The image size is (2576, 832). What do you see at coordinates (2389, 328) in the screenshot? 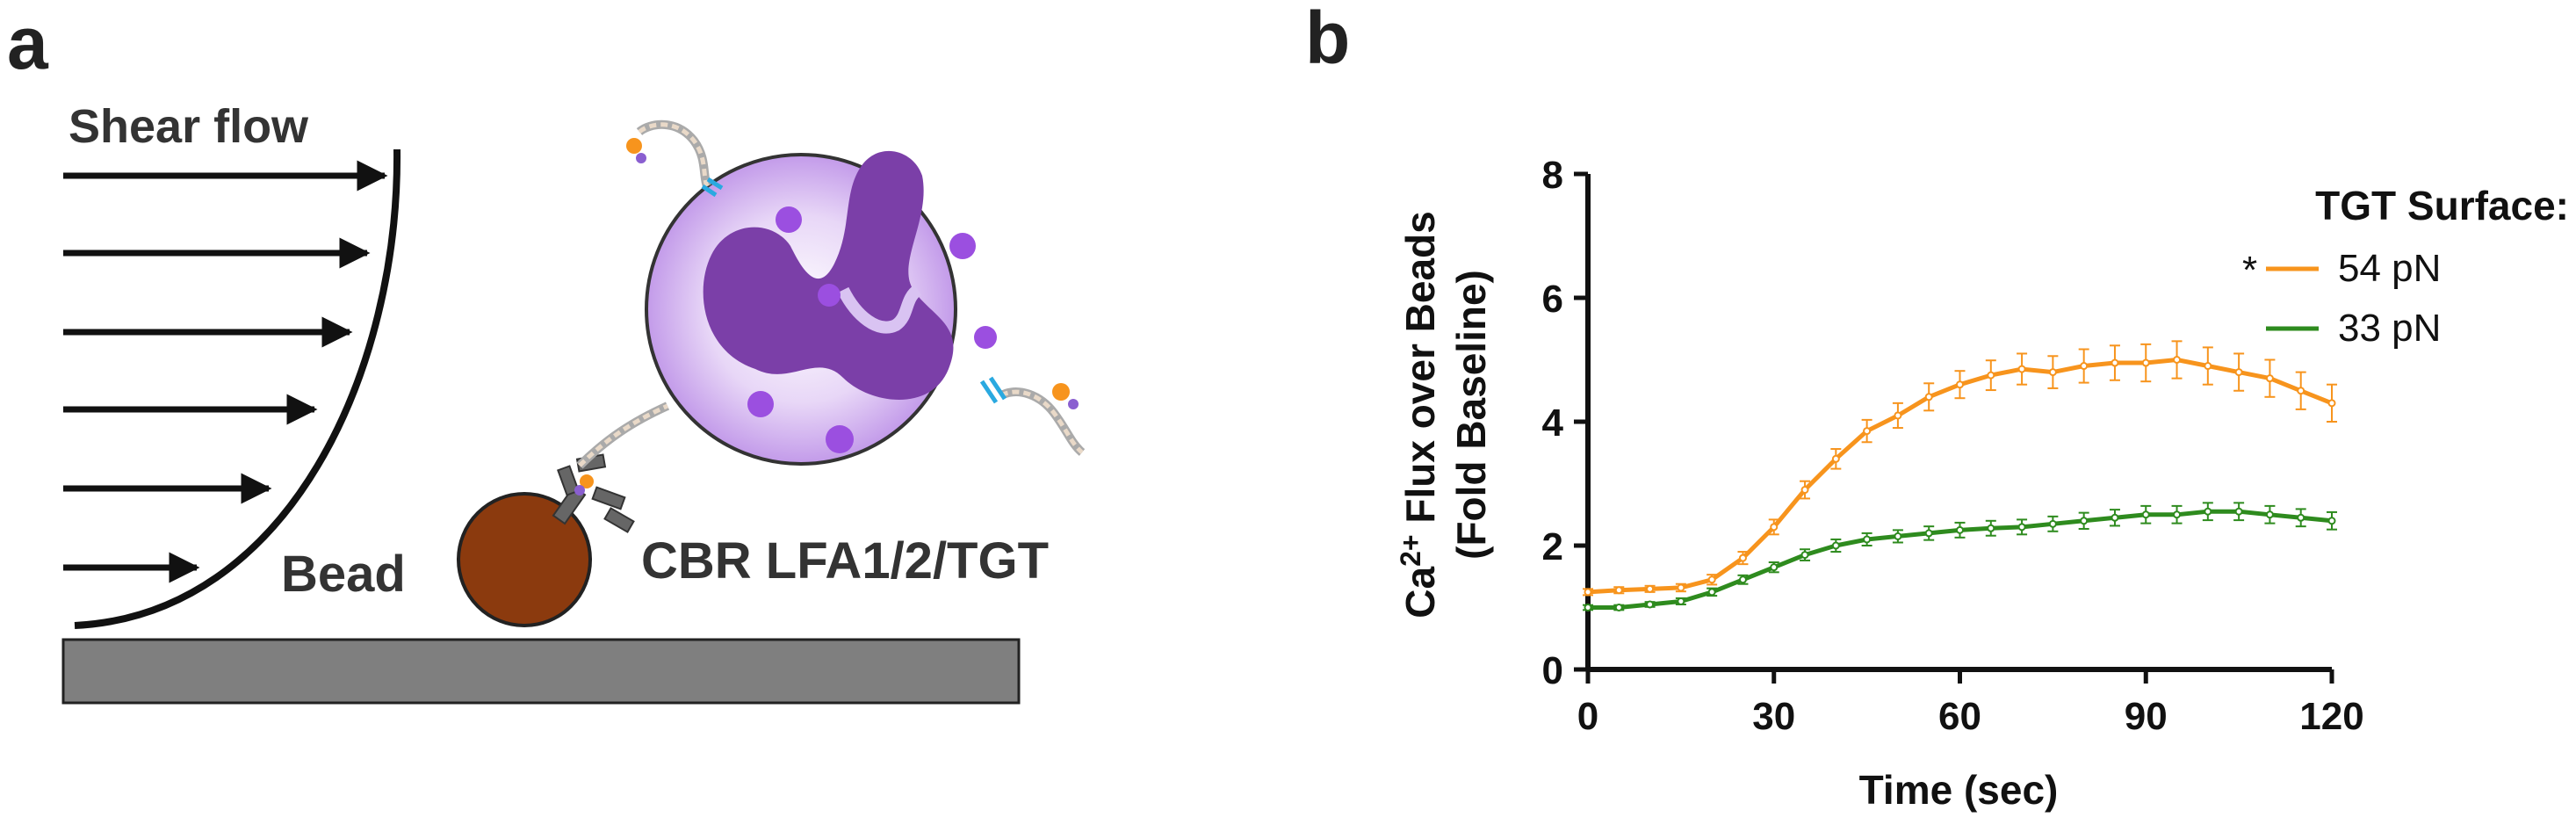
I see `legend-entry-33pn: 33 pN` at bounding box center [2389, 328].